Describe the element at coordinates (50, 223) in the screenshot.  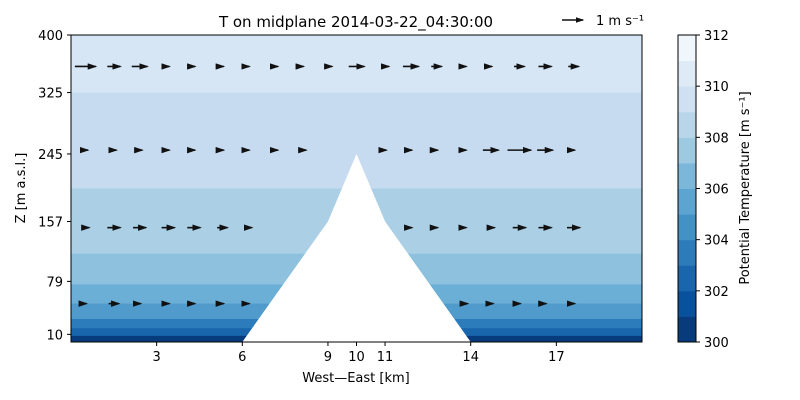
I see `y-tick-label: 157` at that location.